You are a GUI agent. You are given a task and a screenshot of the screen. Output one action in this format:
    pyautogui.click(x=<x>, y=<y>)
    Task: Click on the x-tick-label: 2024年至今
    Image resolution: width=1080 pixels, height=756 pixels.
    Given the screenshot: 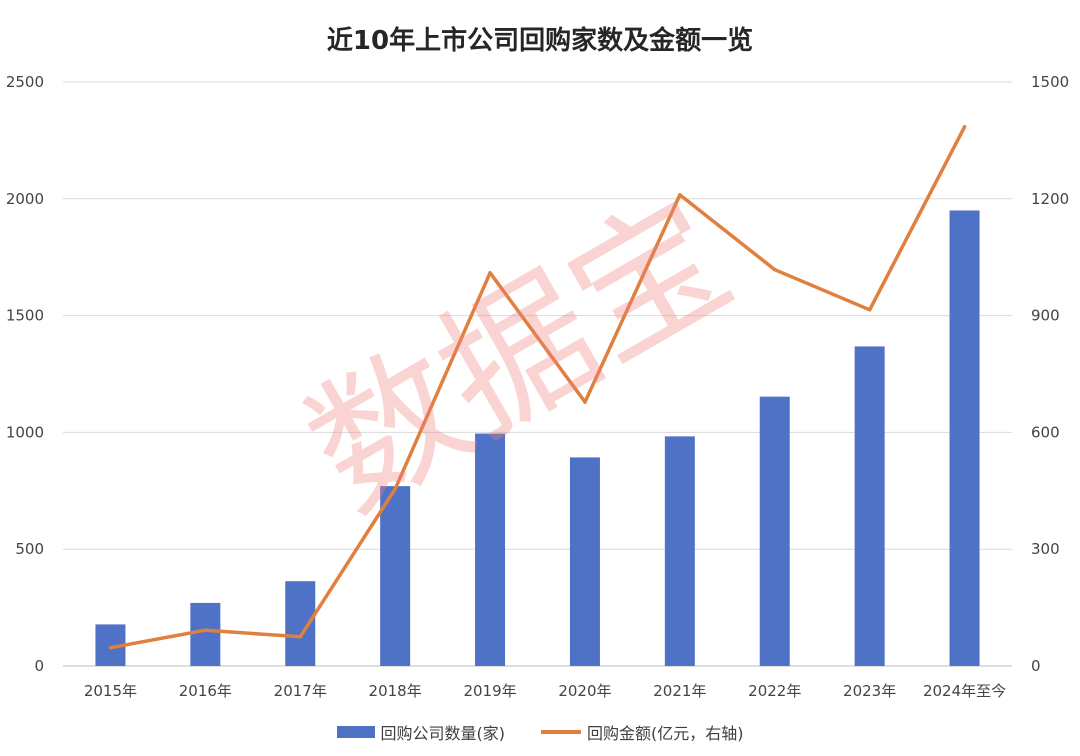 What is the action you would take?
    pyautogui.click(x=964, y=691)
    